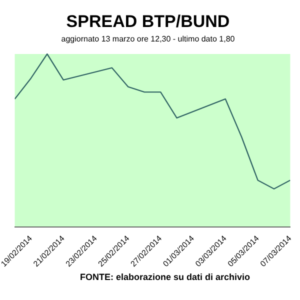  Describe the element at coordinates (148, 21) in the screenshot. I see `chart-title: SPREAD BTP/BUND` at that location.